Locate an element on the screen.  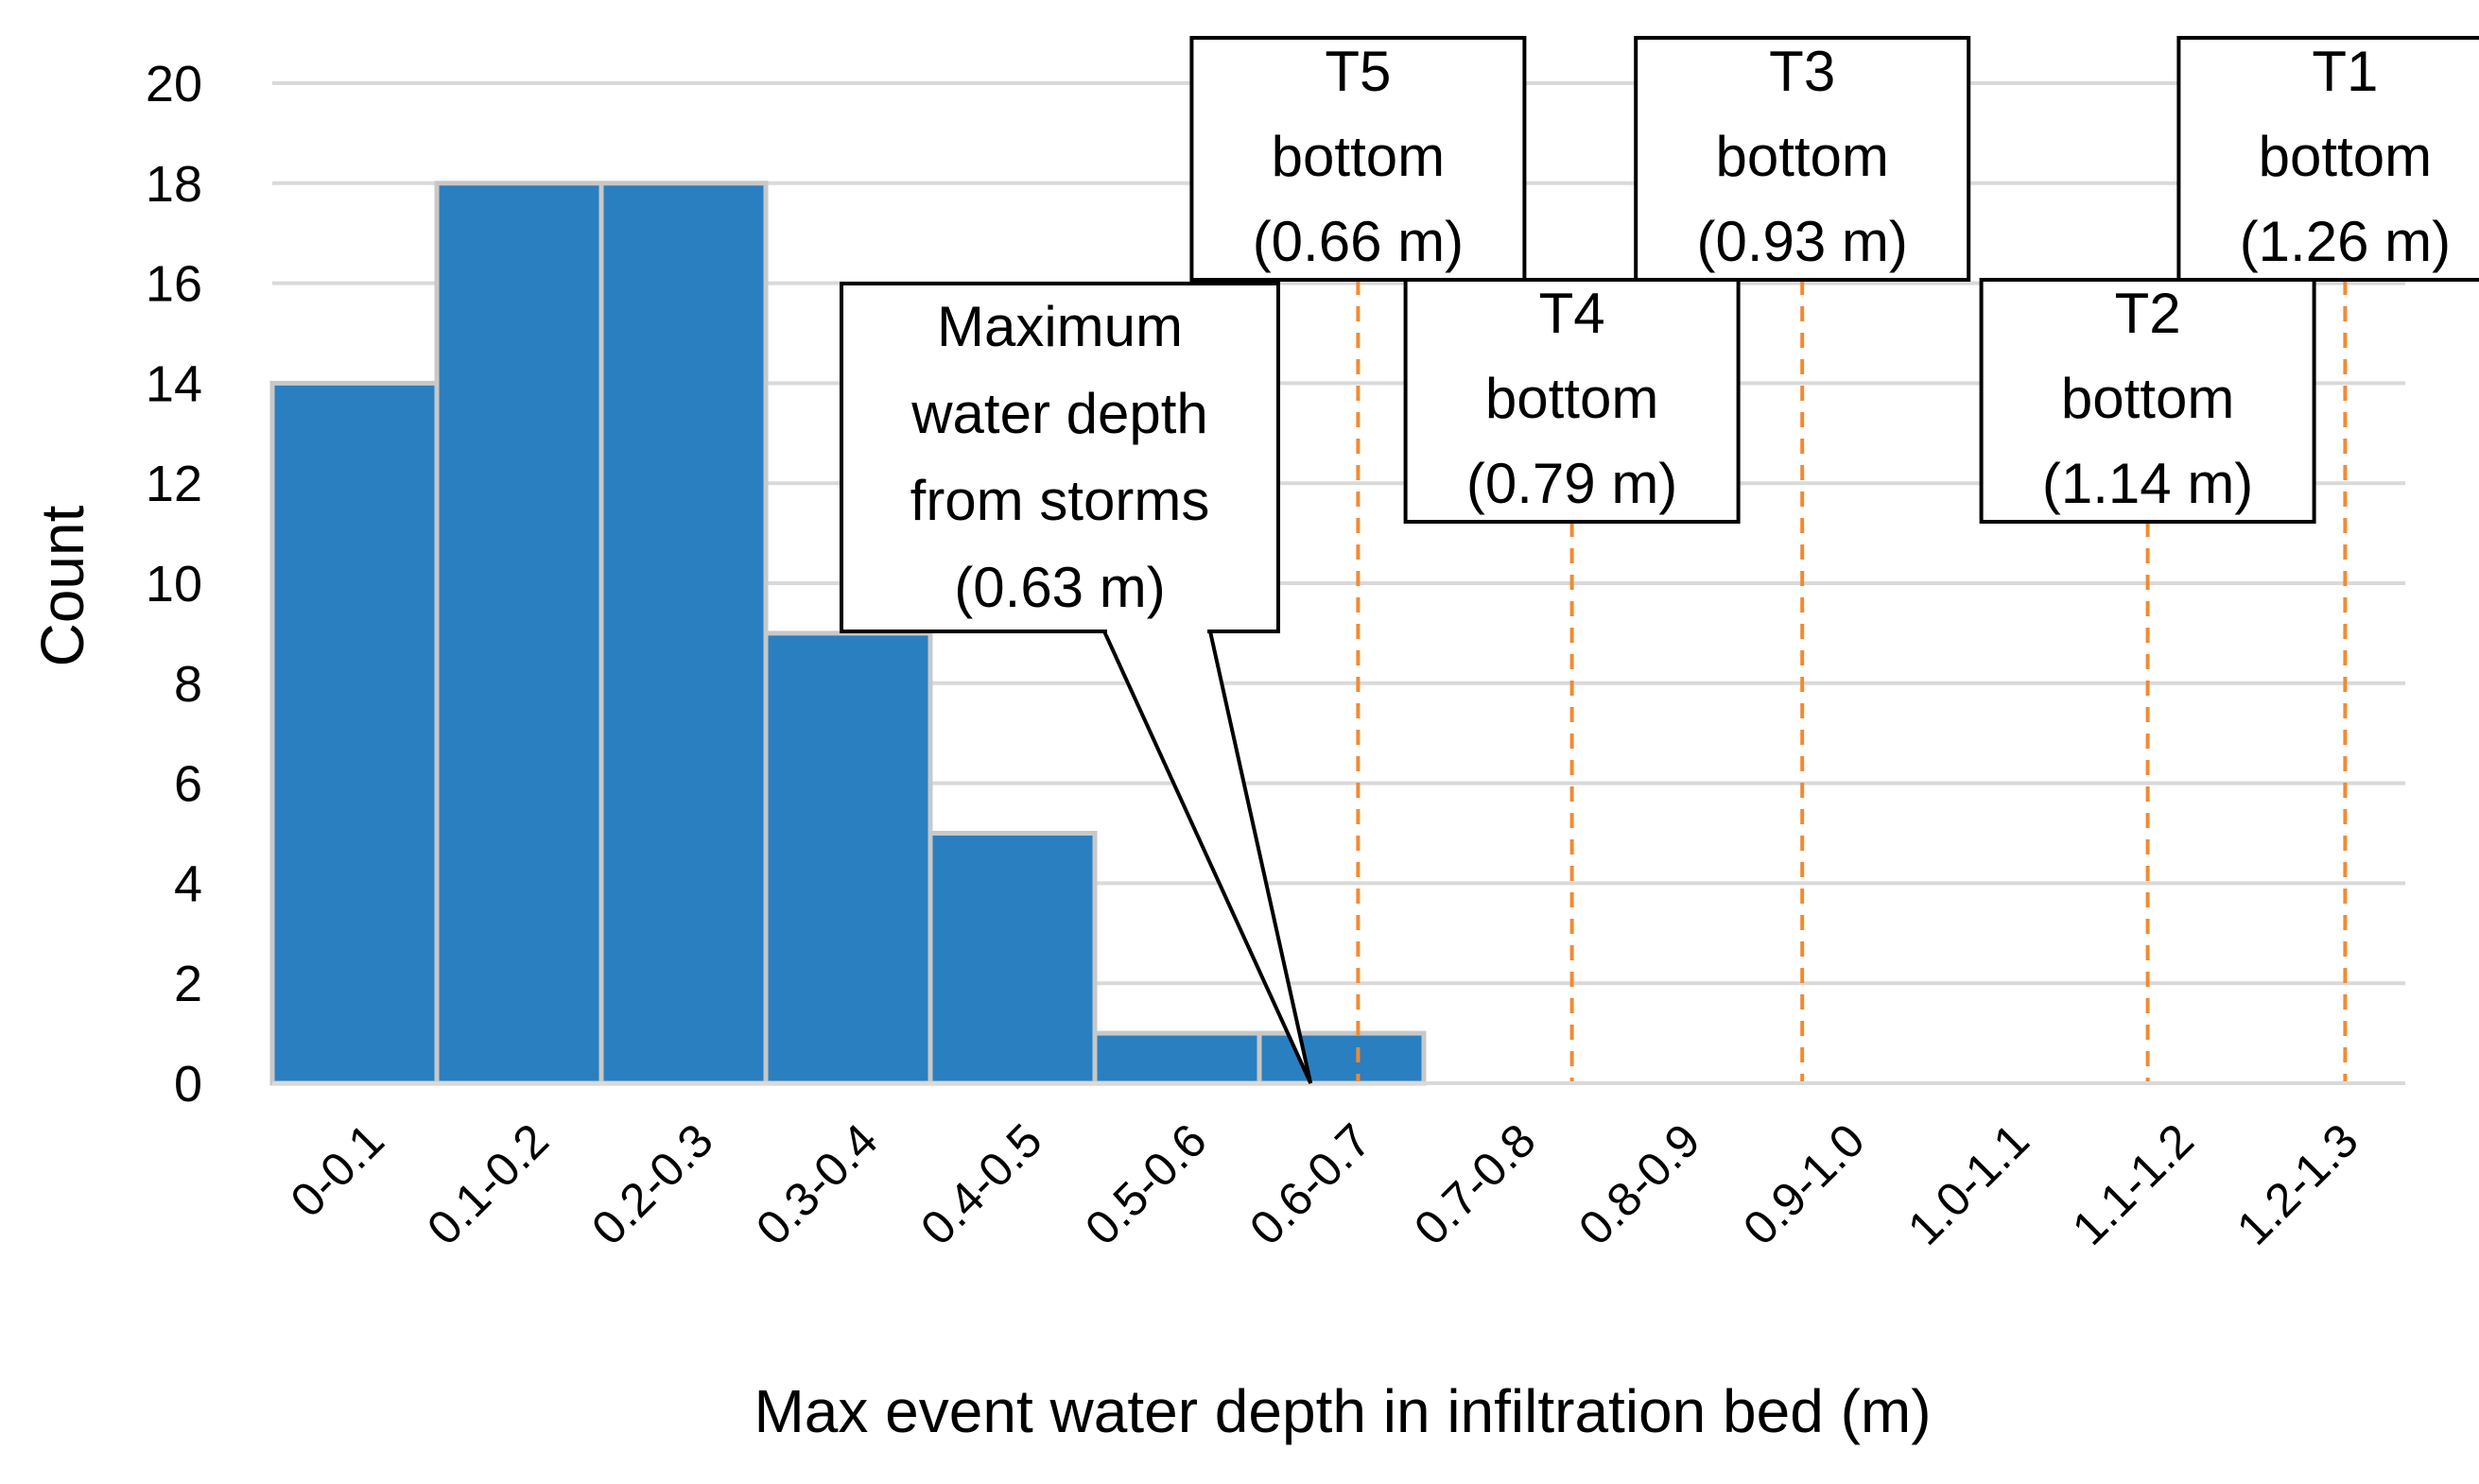
callout-text: water depth is located at coordinates (1059, 414).